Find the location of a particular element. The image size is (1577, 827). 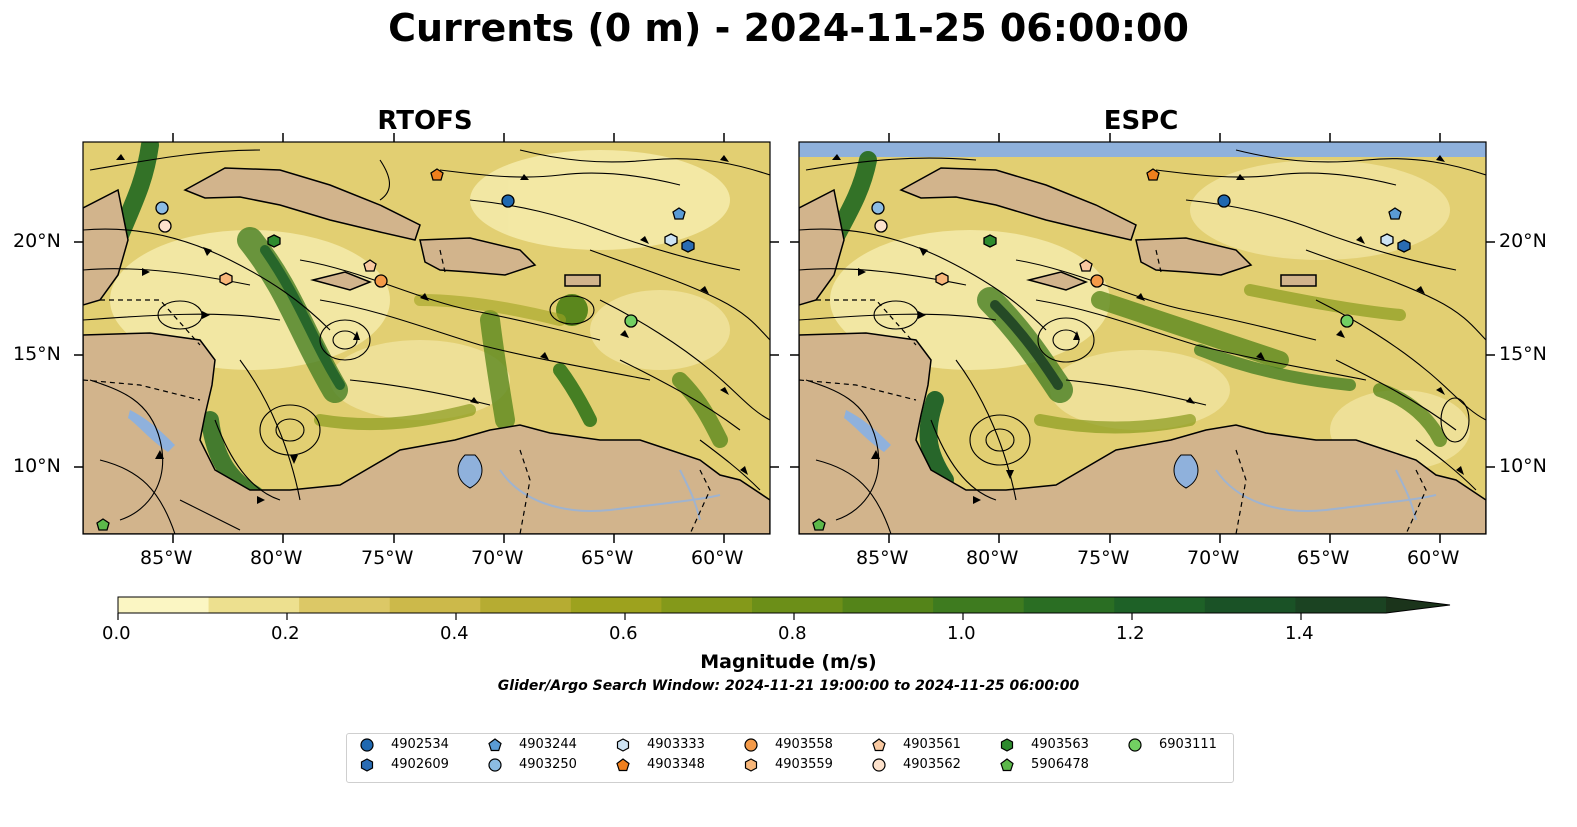

colorbar-tick-label: 1.0 is located at coordinates (961, 633).